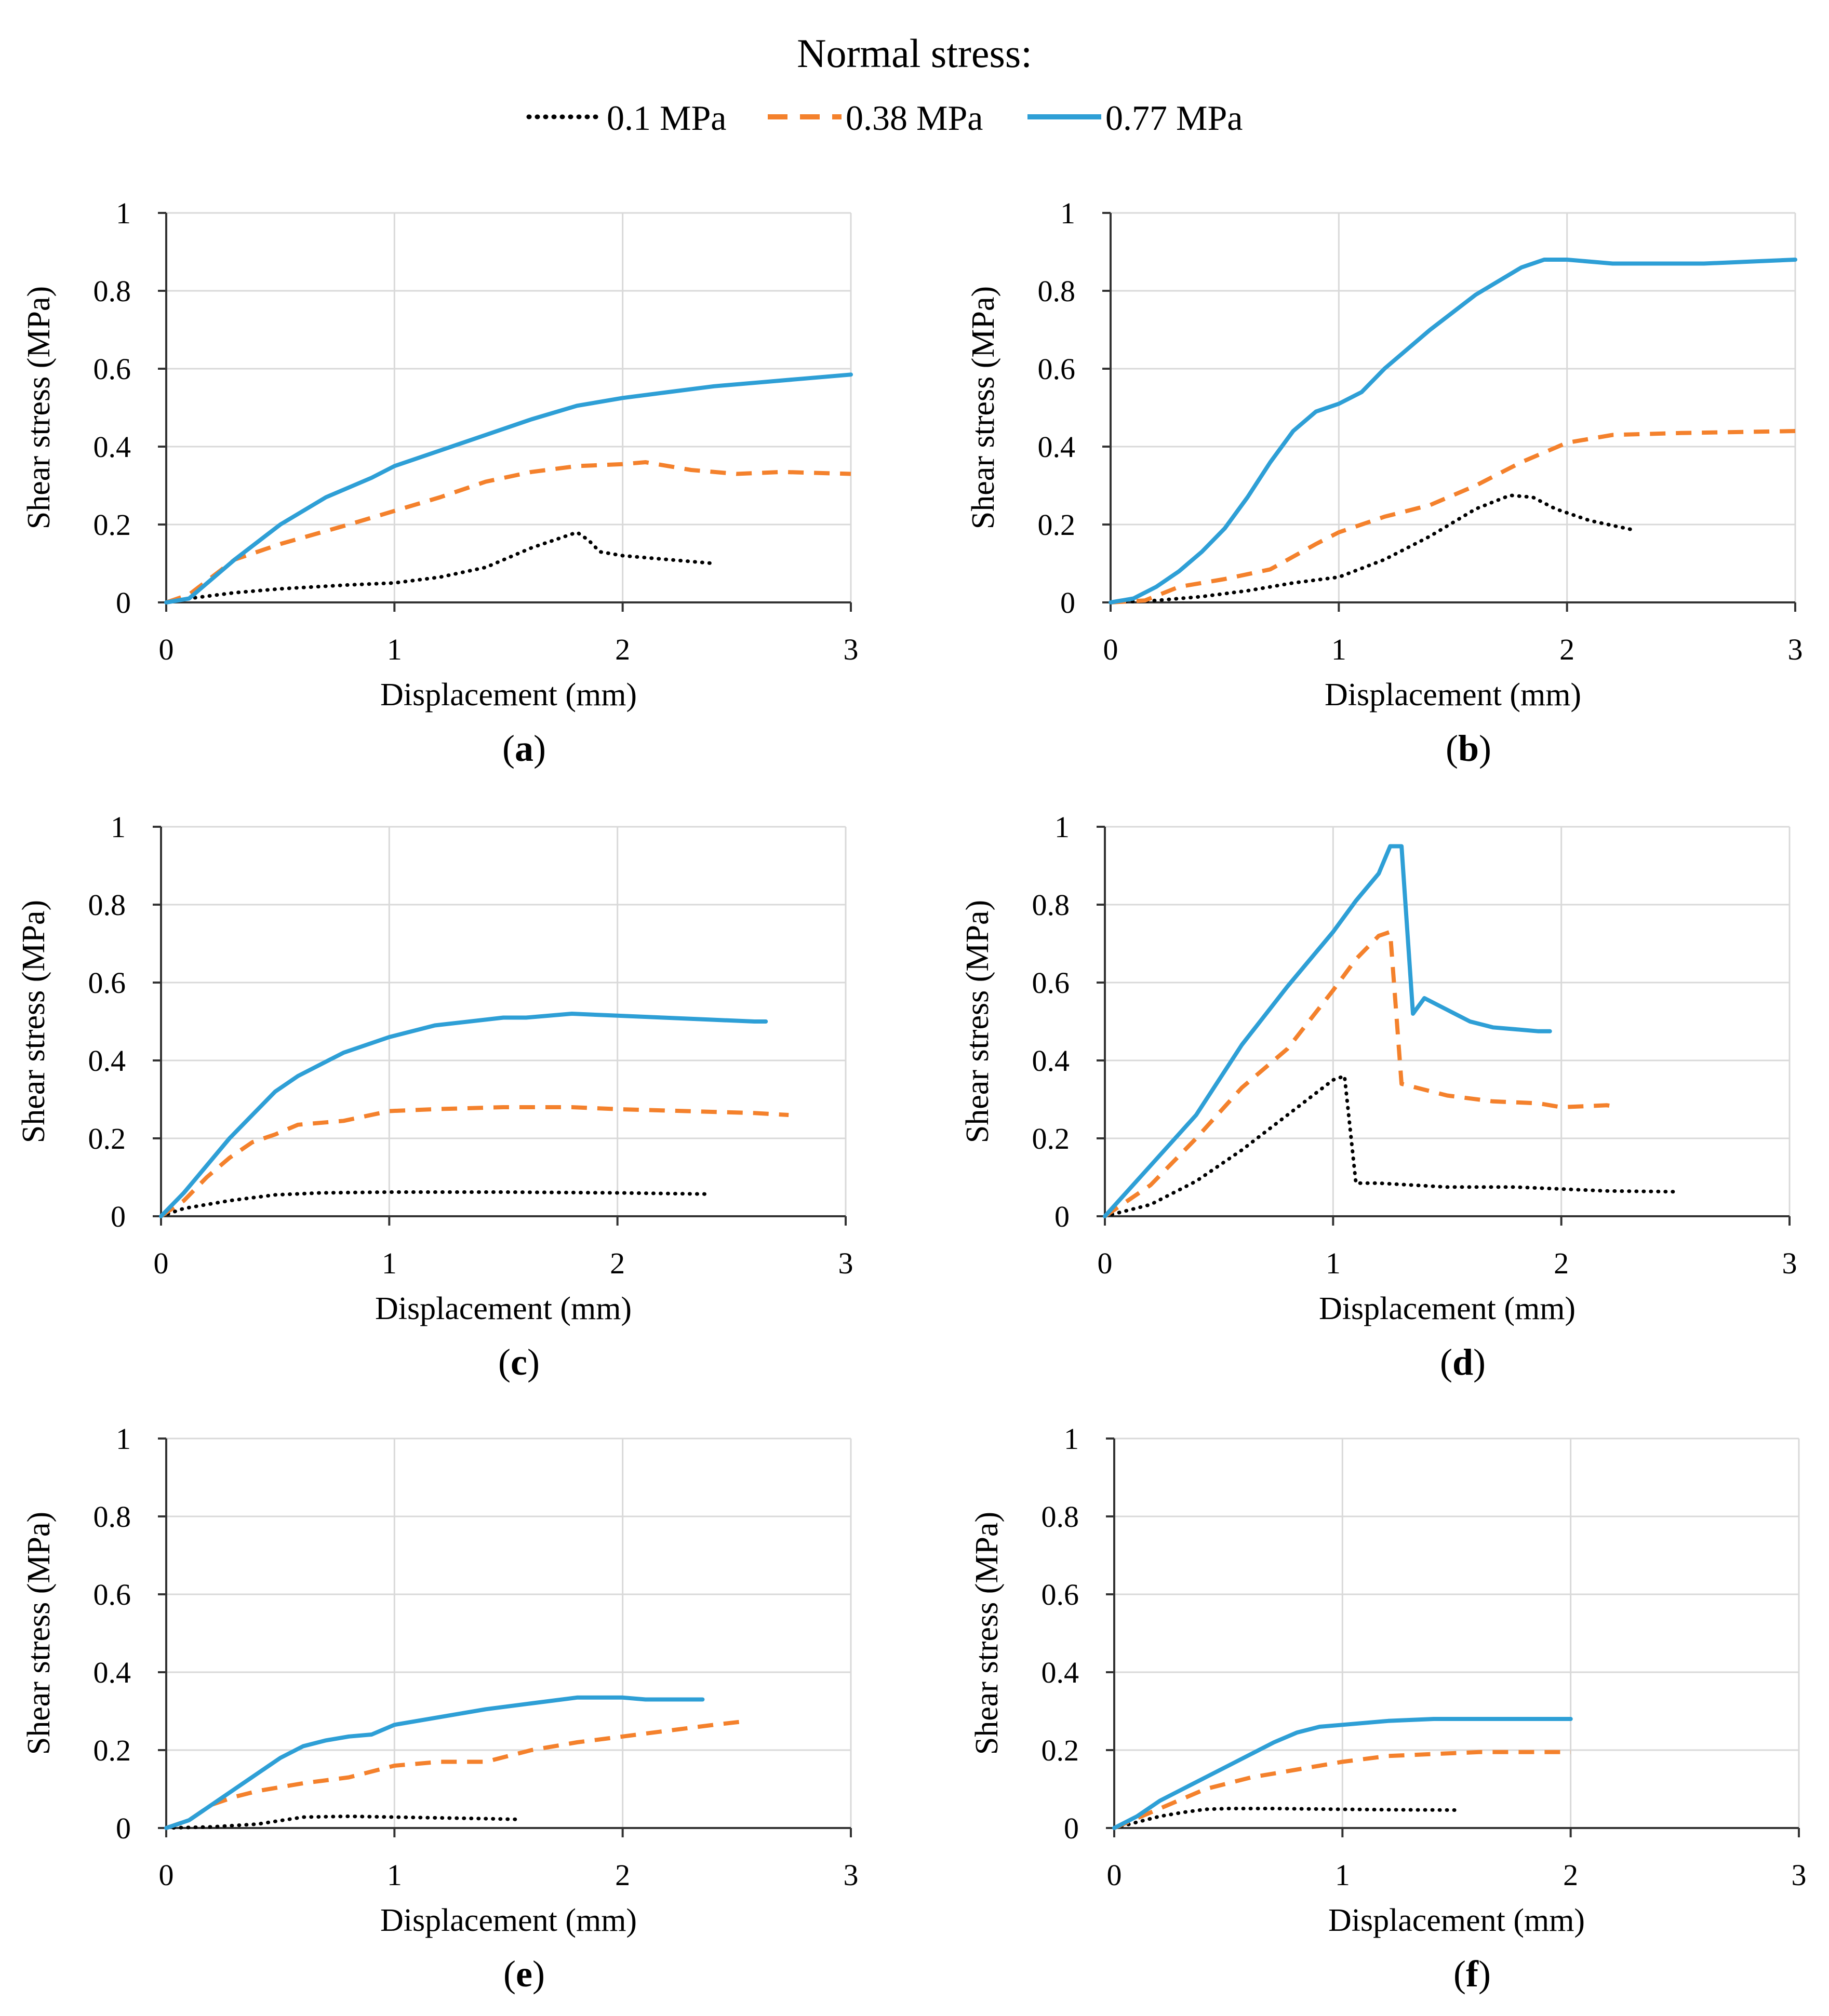 The height and width of the screenshot is (2016, 1829). Describe the element at coordinates (1174, 118) in the screenshot. I see `legend-label: 0.77 MPa` at that location.